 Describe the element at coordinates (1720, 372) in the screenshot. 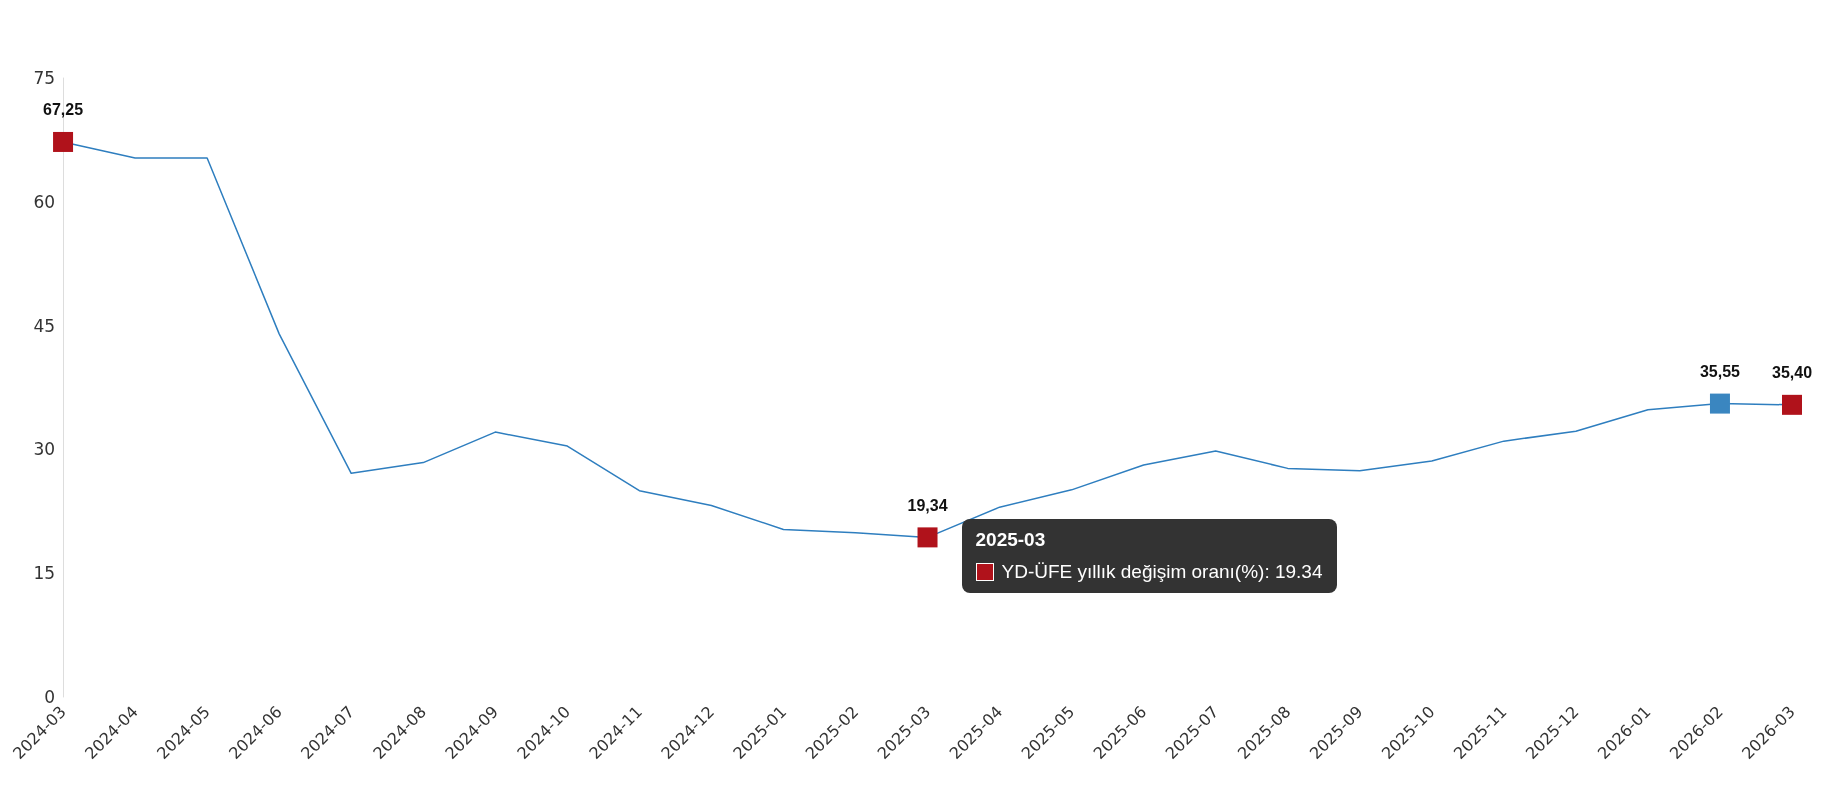

I see `data-label: 35,55` at that location.